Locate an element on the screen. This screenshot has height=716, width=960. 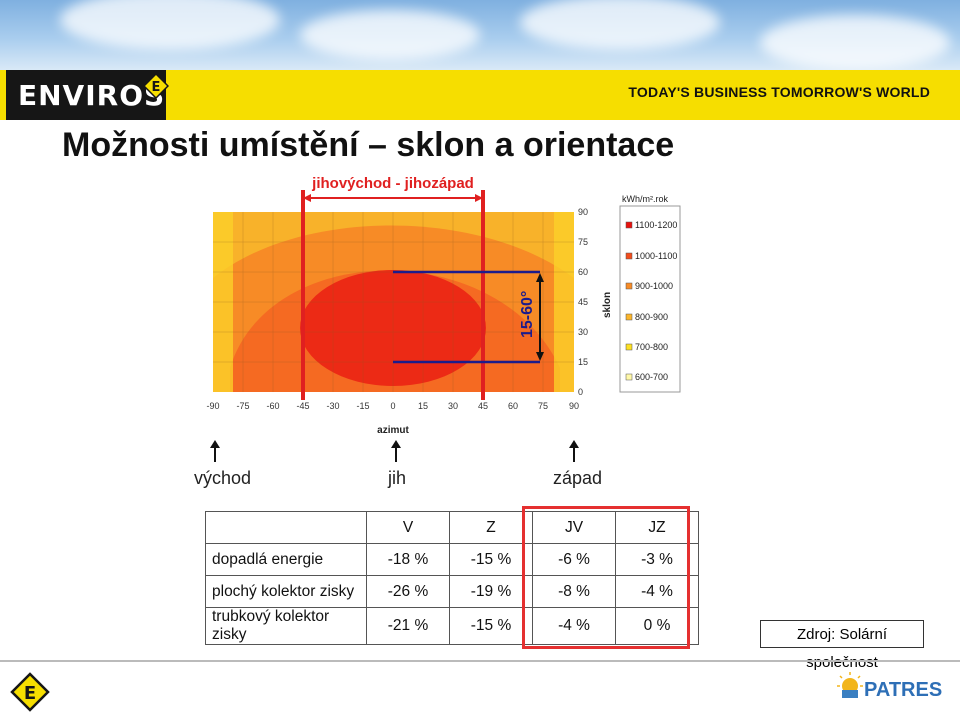
direction-west: západ is located at coordinates (578, 478).